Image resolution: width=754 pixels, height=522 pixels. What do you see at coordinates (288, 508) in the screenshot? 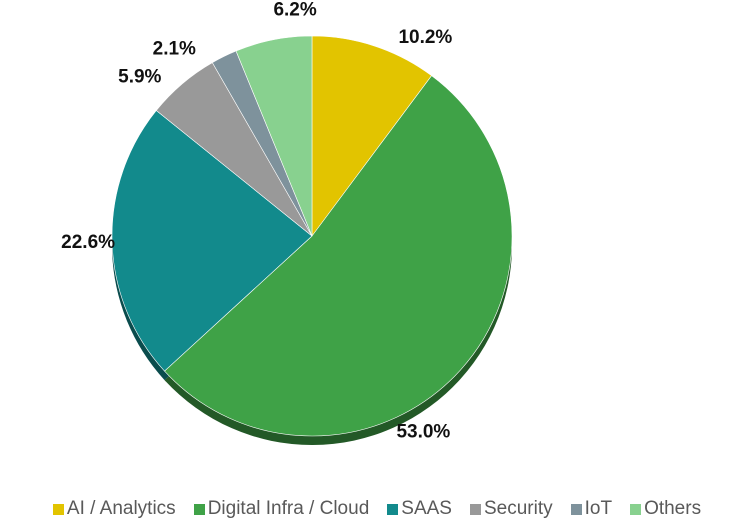
I see `legend-label: Digital Infra / Cloud` at bounding box center [288, 508].